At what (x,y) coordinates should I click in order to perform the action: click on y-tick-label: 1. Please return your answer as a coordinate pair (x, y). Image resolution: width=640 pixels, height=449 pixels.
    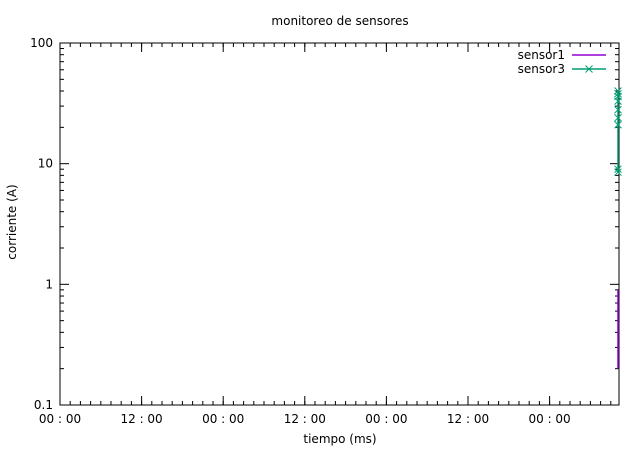
    Looking at the image, I should click on (49, 284).